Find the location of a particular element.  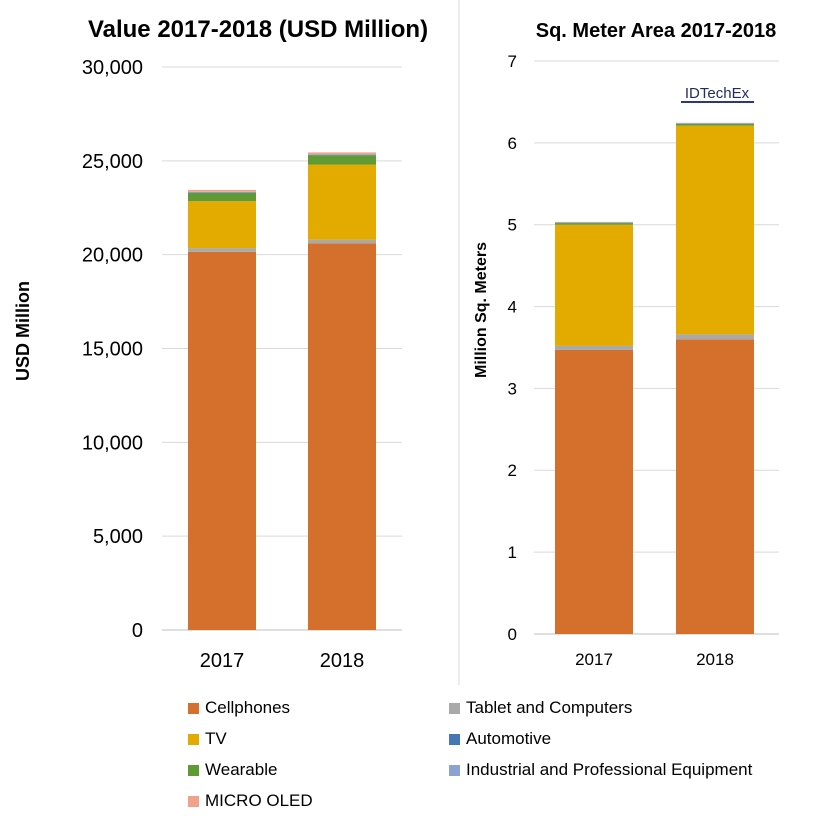

area-chart-y-tick-label: 3 is located at coordinates (512, 388).